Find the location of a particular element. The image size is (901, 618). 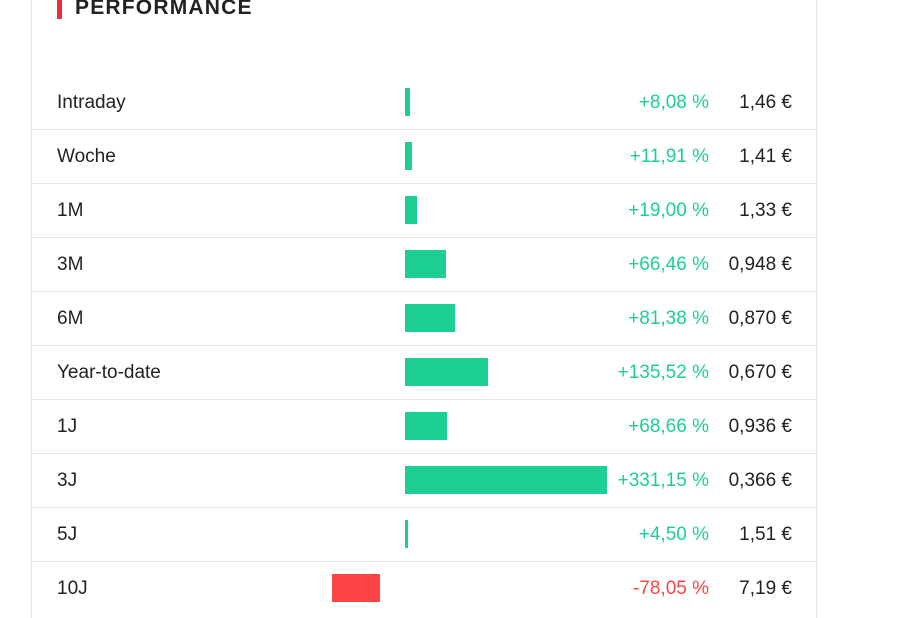

change-percent: +4,50 % is located at coordinates (673, 534).